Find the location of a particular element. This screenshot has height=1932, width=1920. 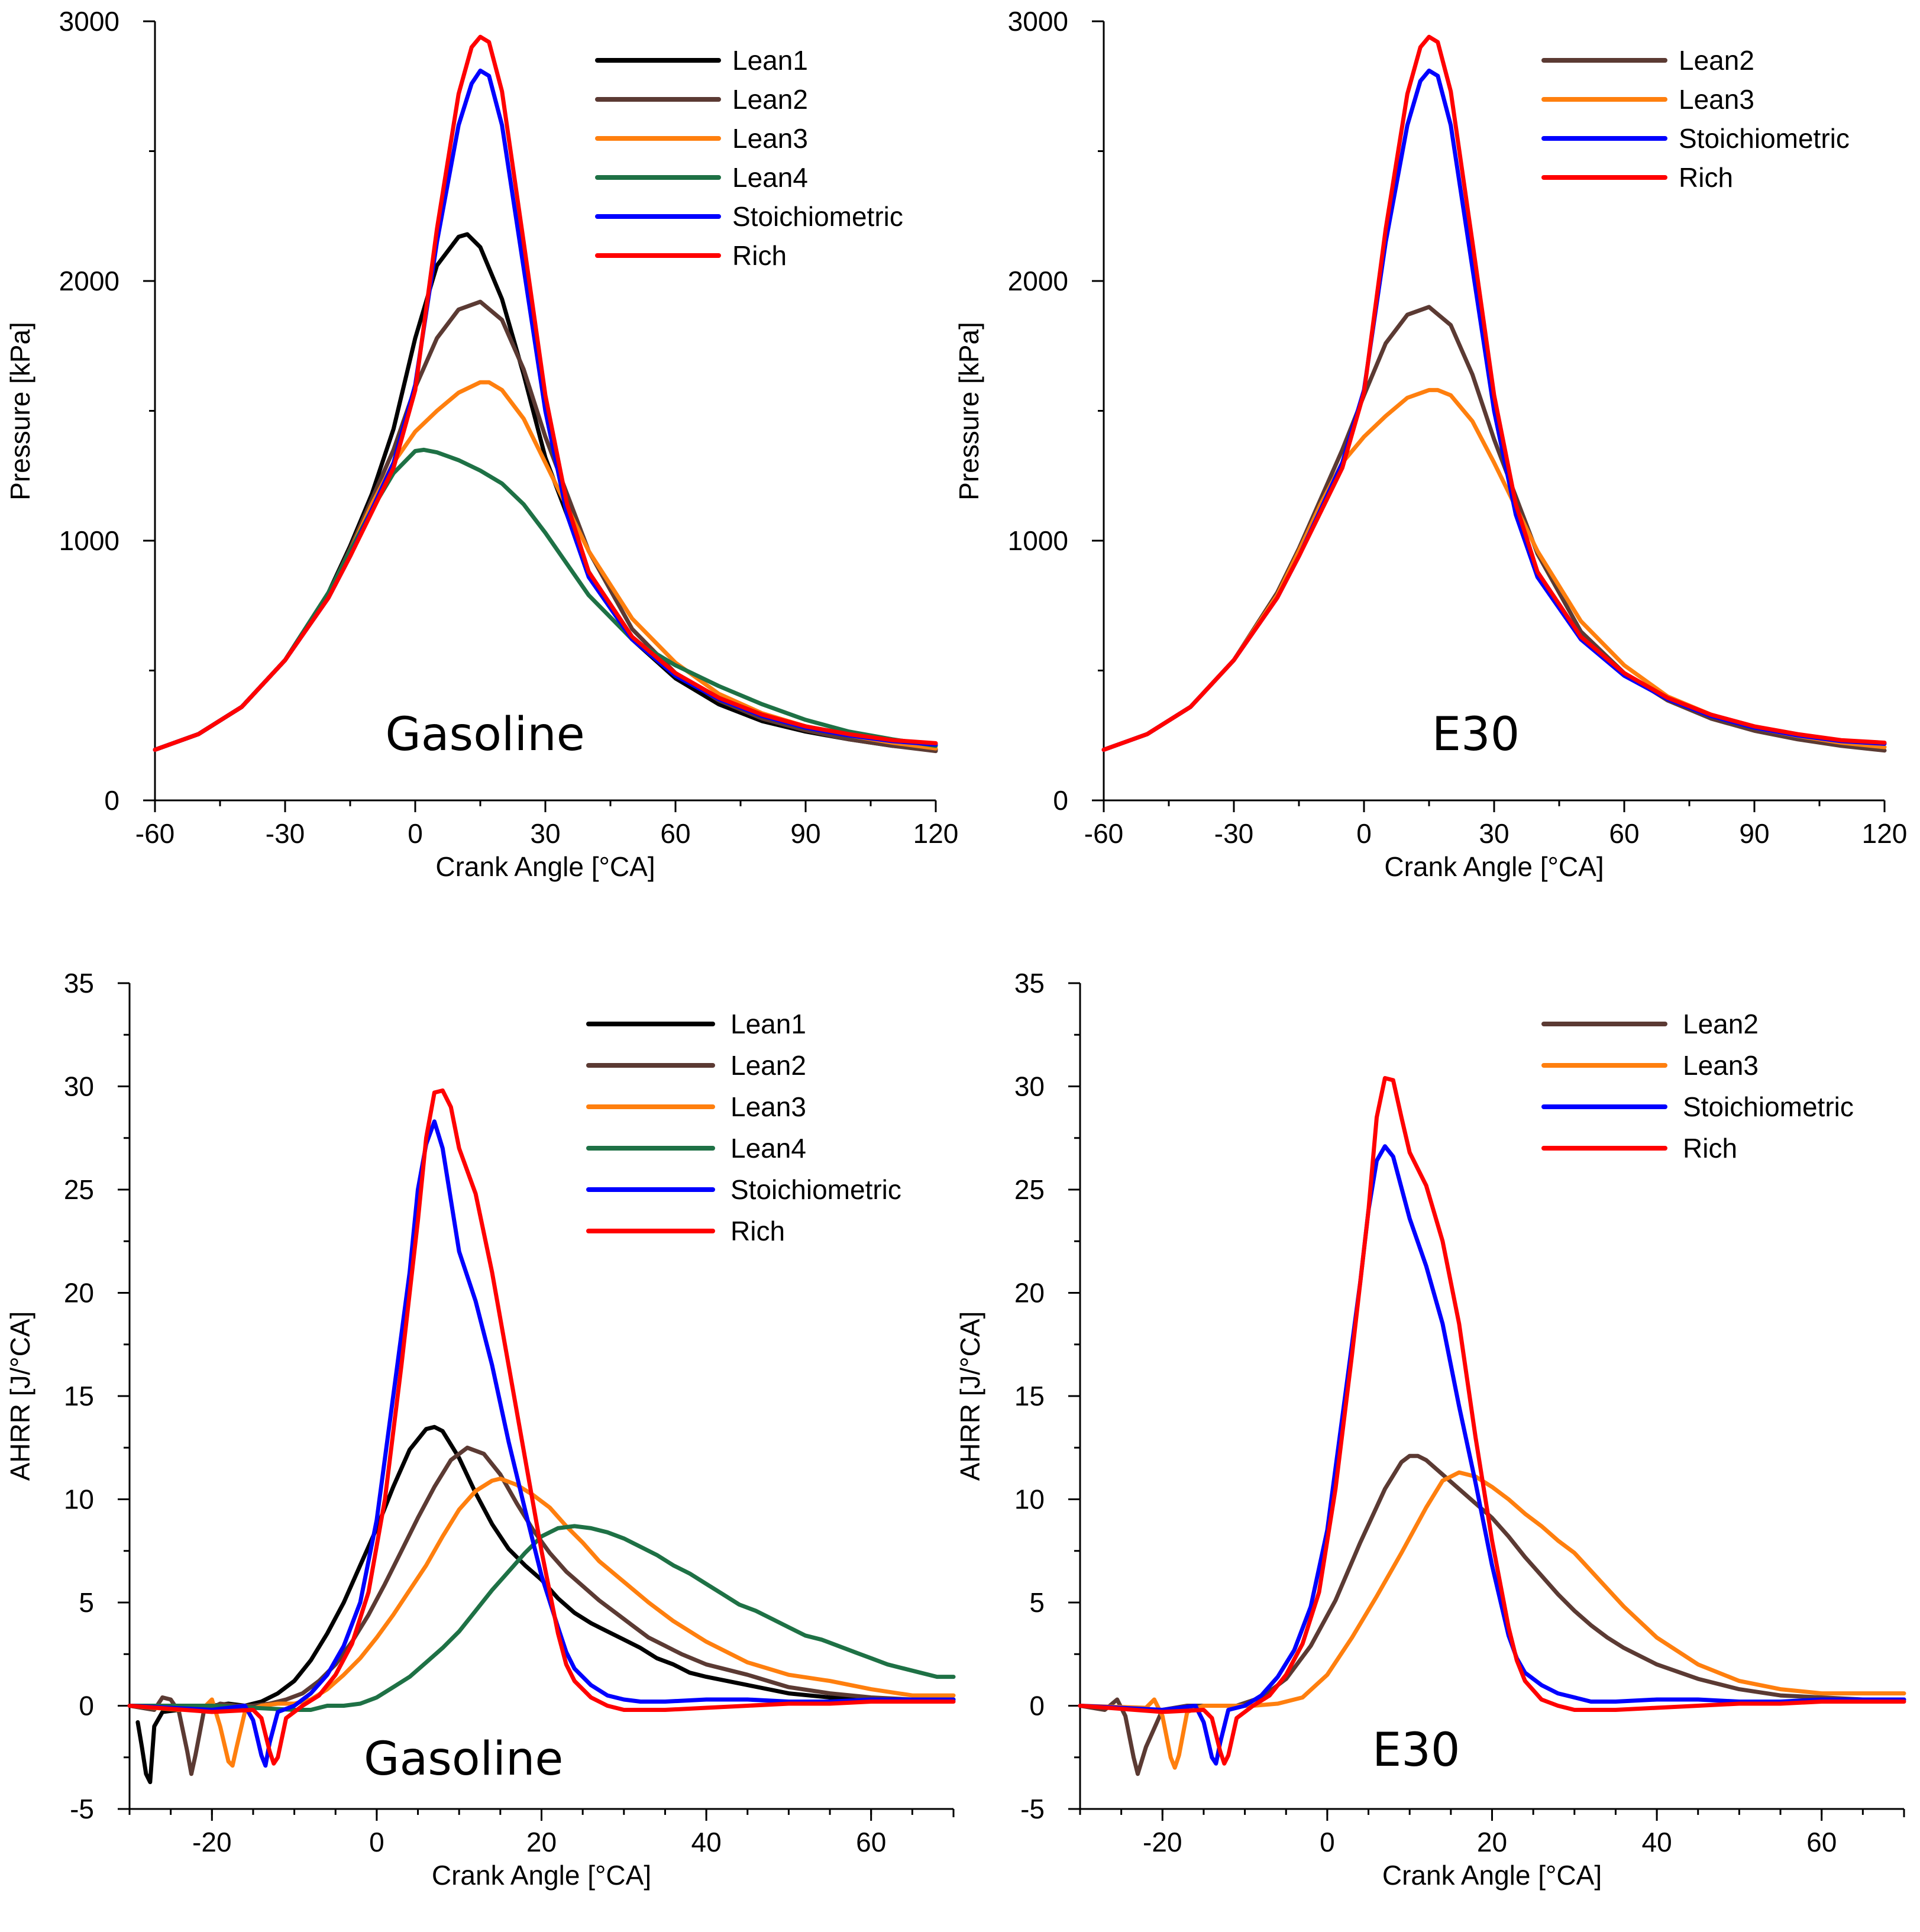

y-tick-label: 35 is located at coordinates (1030, 983).